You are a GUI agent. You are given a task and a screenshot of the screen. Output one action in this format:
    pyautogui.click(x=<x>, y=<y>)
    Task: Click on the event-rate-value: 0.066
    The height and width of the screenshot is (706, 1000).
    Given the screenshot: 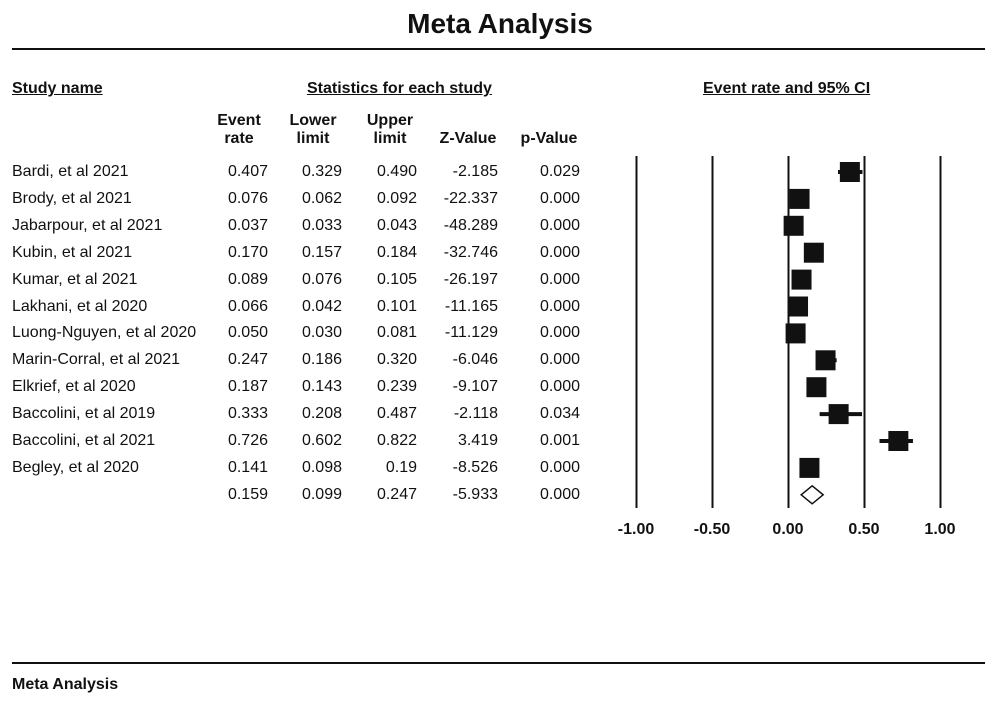 What is the action you would take?
    pyautogui.click(x=247, y=306)
    